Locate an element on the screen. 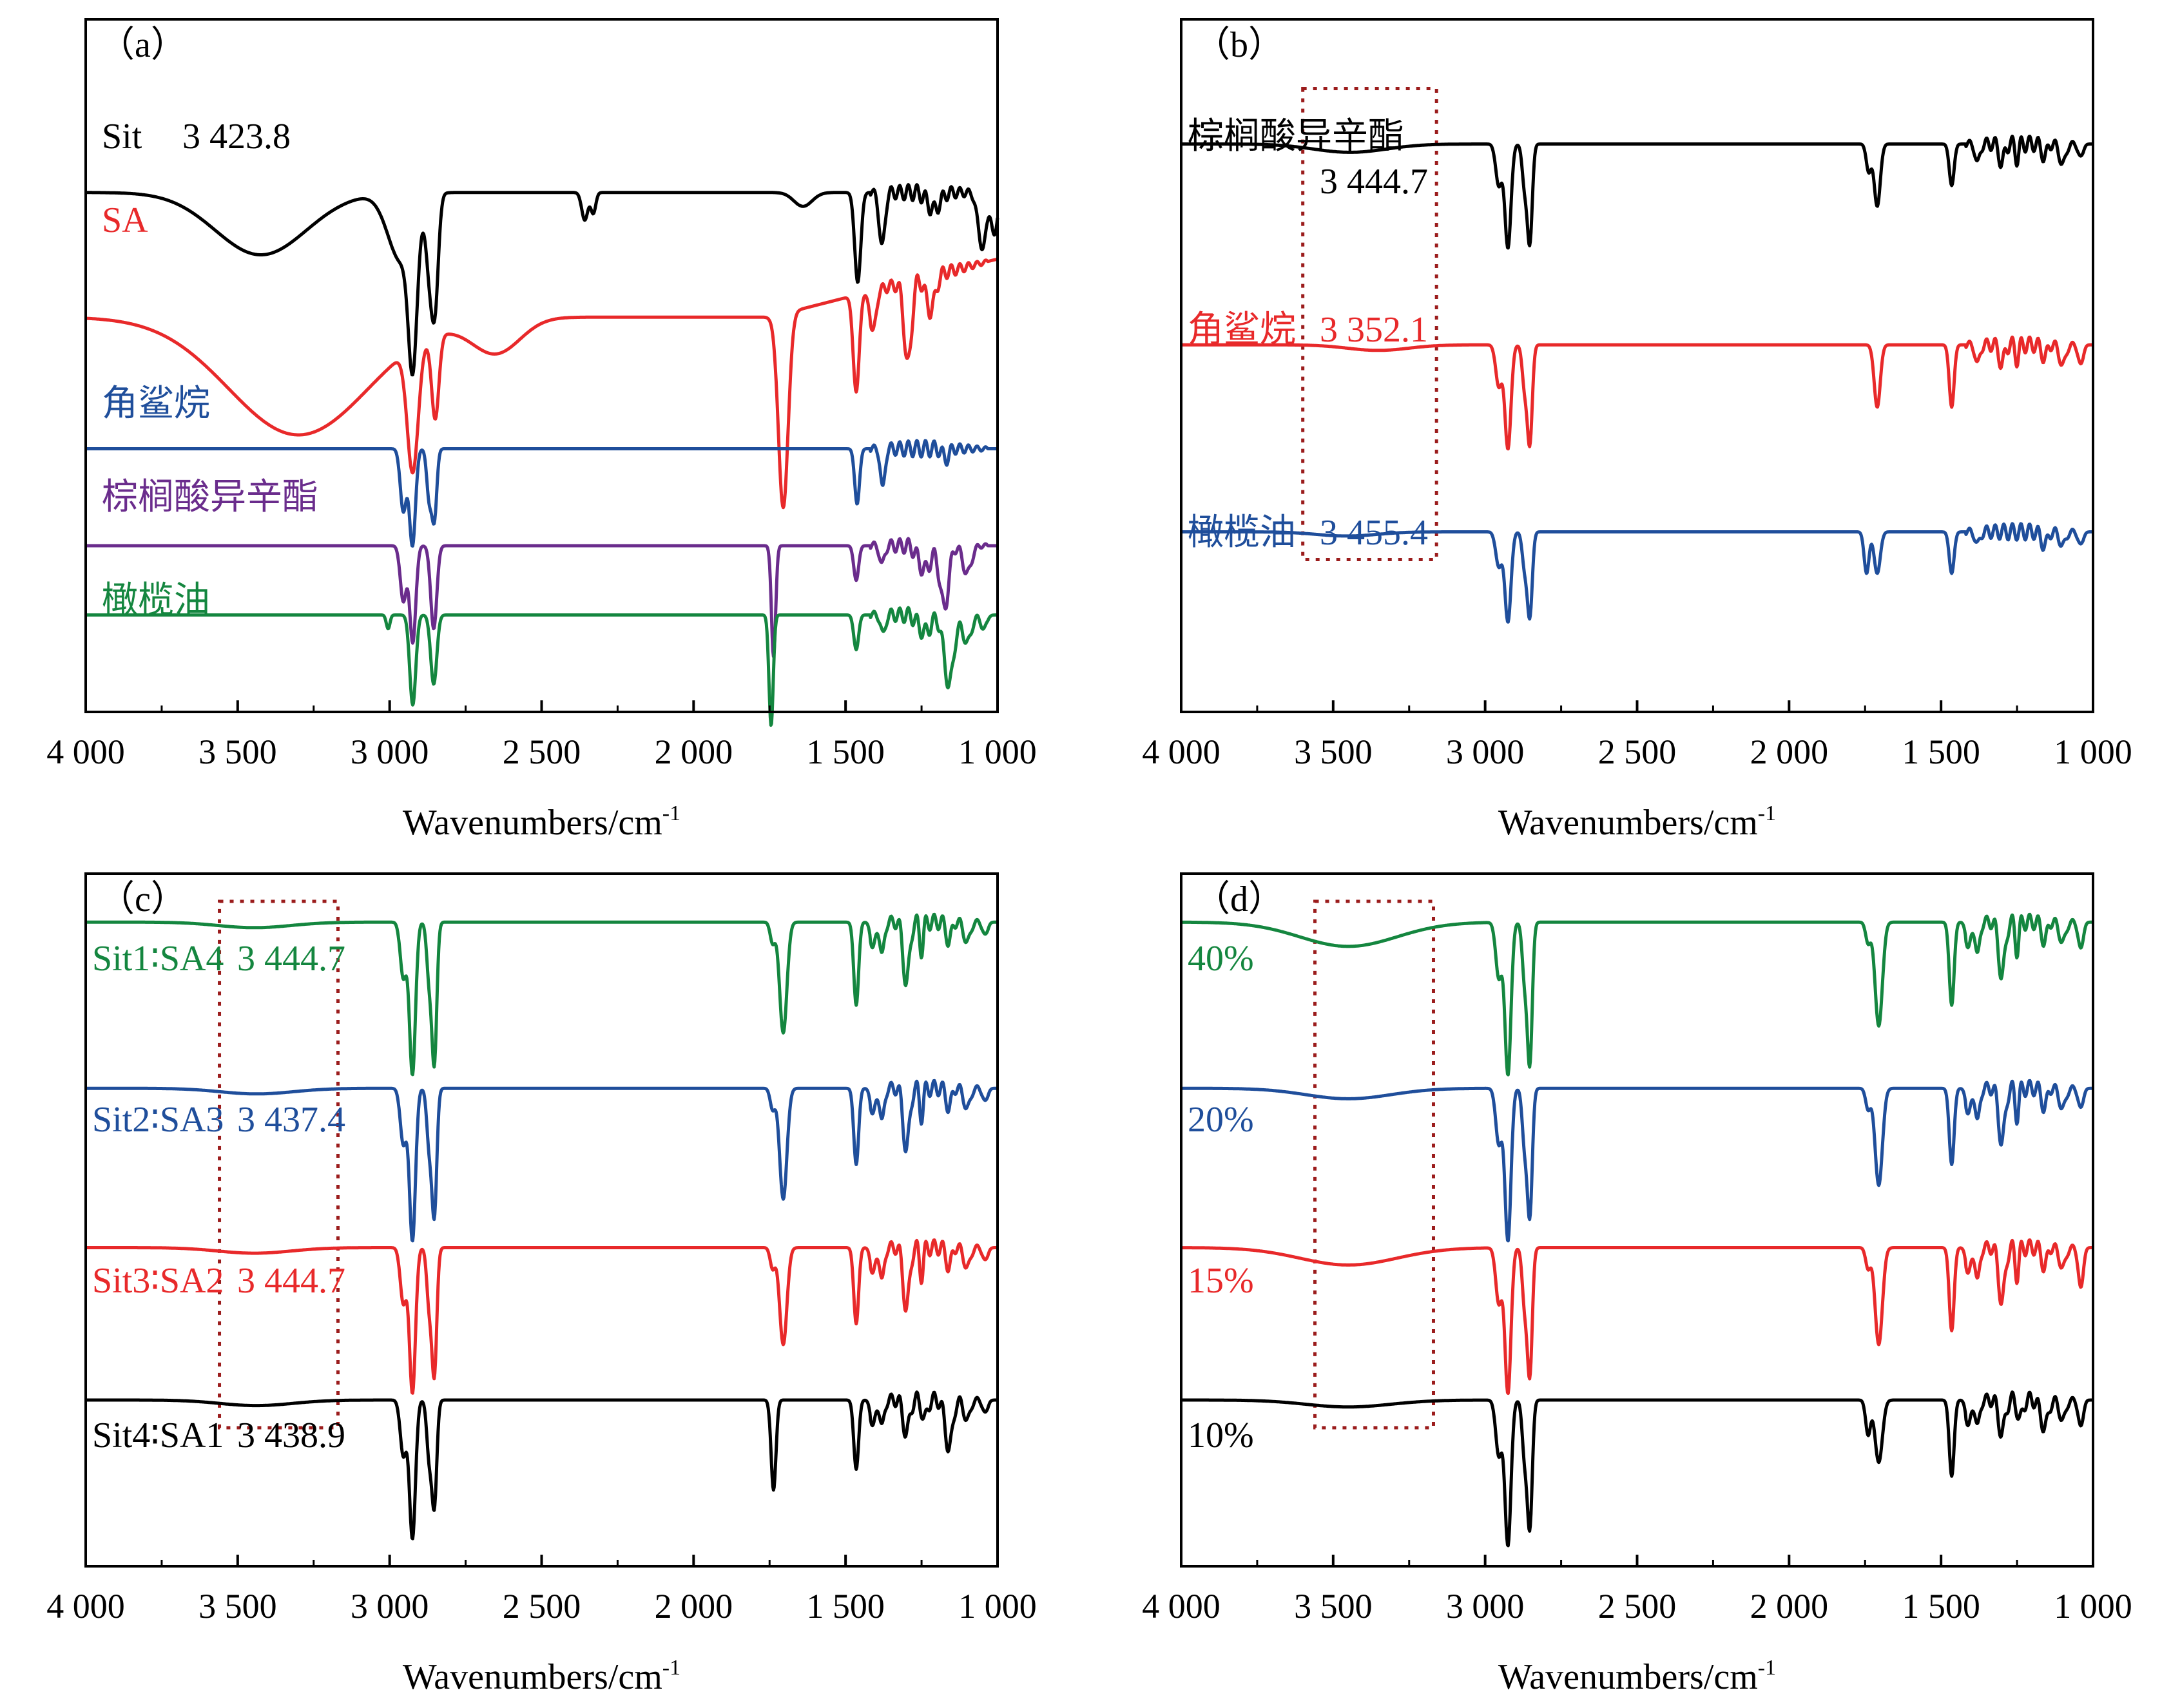 The image size is (2171, 1708). series-label: 20% is located at coordinates (1221, 1120).